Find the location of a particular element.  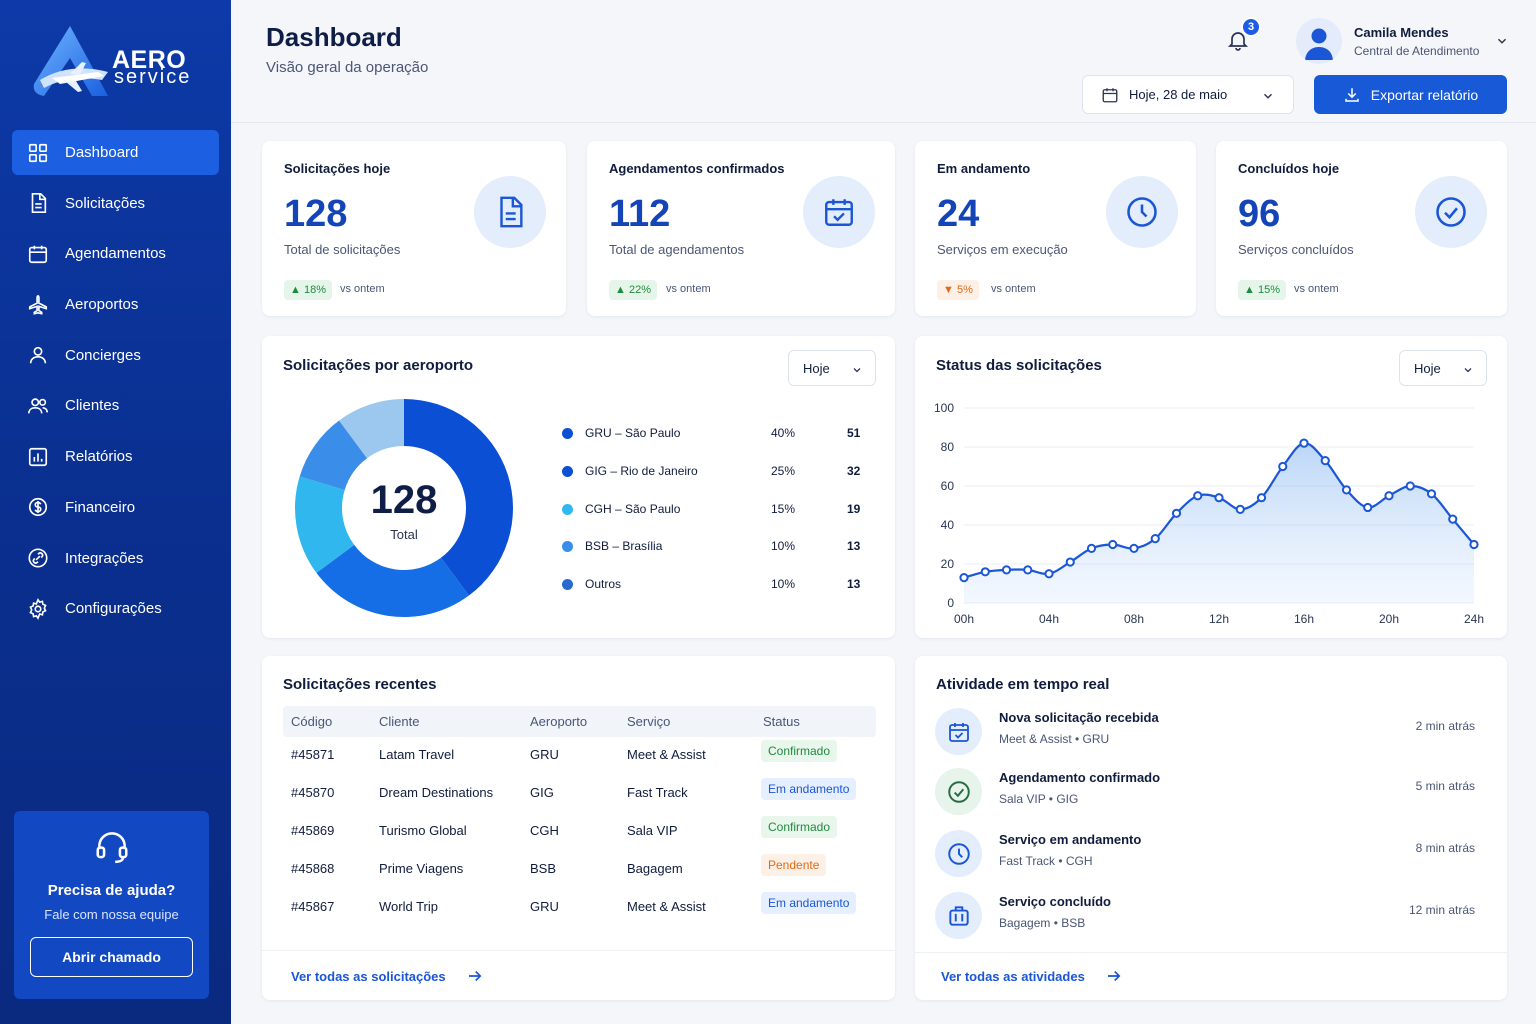

table-cell-airport: GIG is located at coordinates (542, 792).